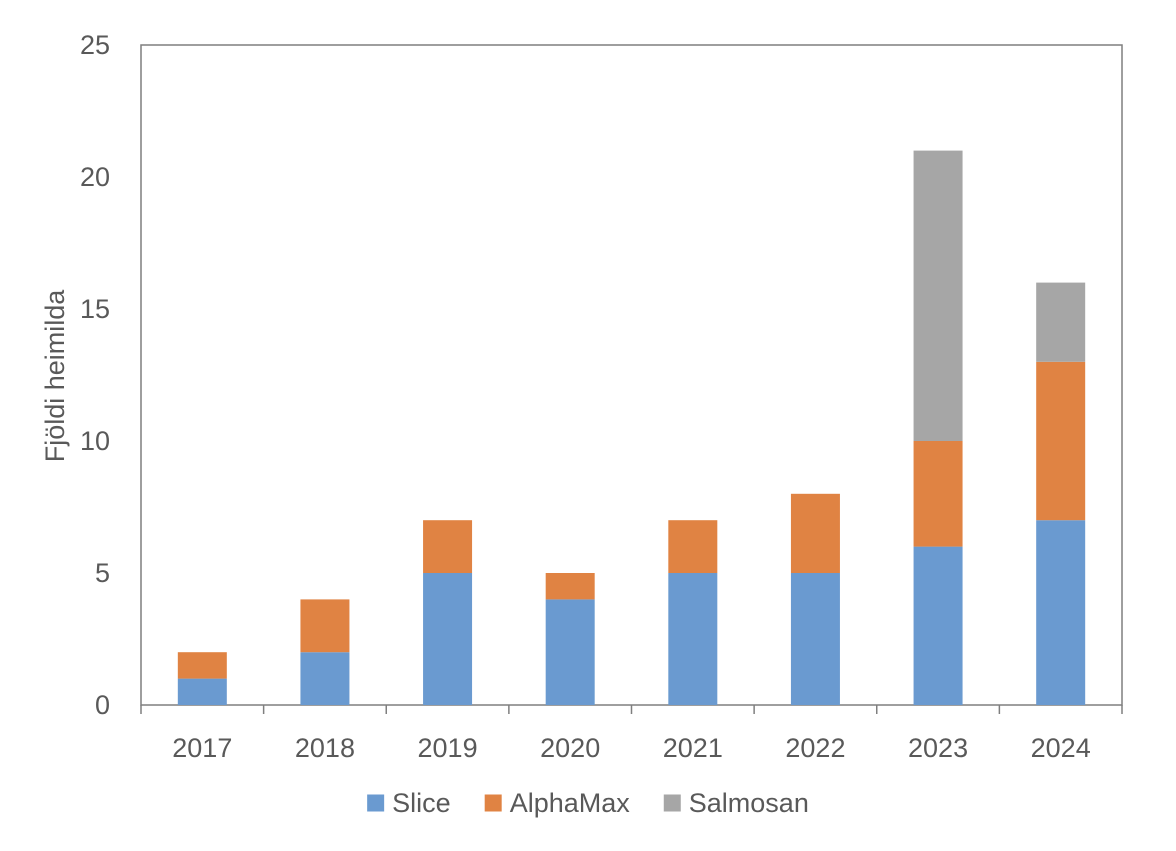 The image size is (1176, 851). Describe the element at coordinates (693, 546) in the screenshot. I see `bar-segment-alphamax-2021` at that location.